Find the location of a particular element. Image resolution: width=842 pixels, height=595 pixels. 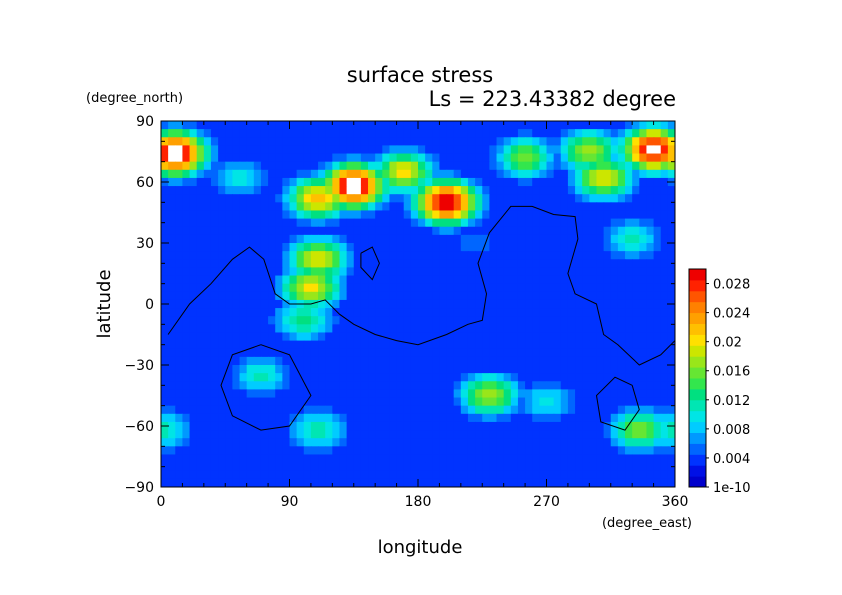

colorbar-swatch is located at coordinates (697, 471).